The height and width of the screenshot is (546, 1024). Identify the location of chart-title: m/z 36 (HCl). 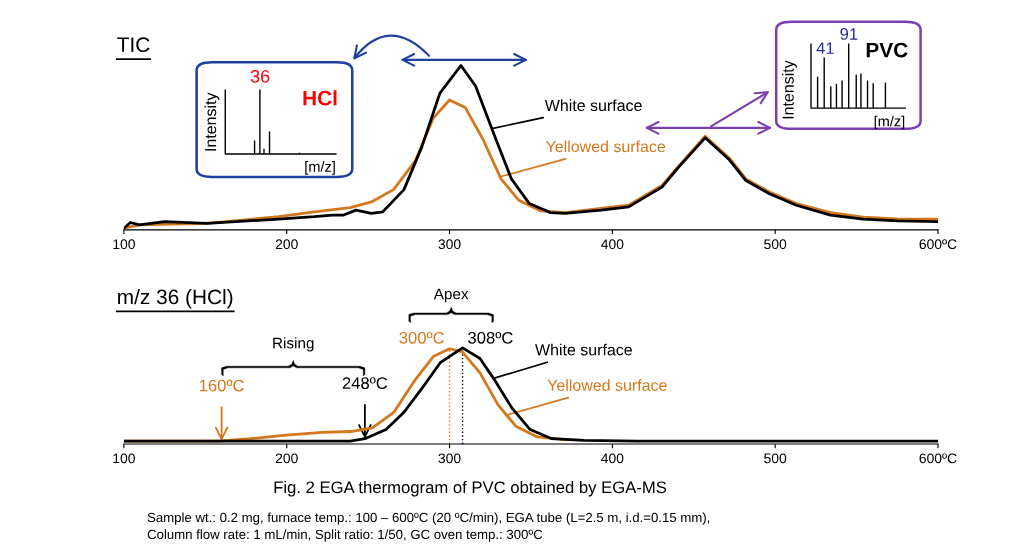
(175, 299).